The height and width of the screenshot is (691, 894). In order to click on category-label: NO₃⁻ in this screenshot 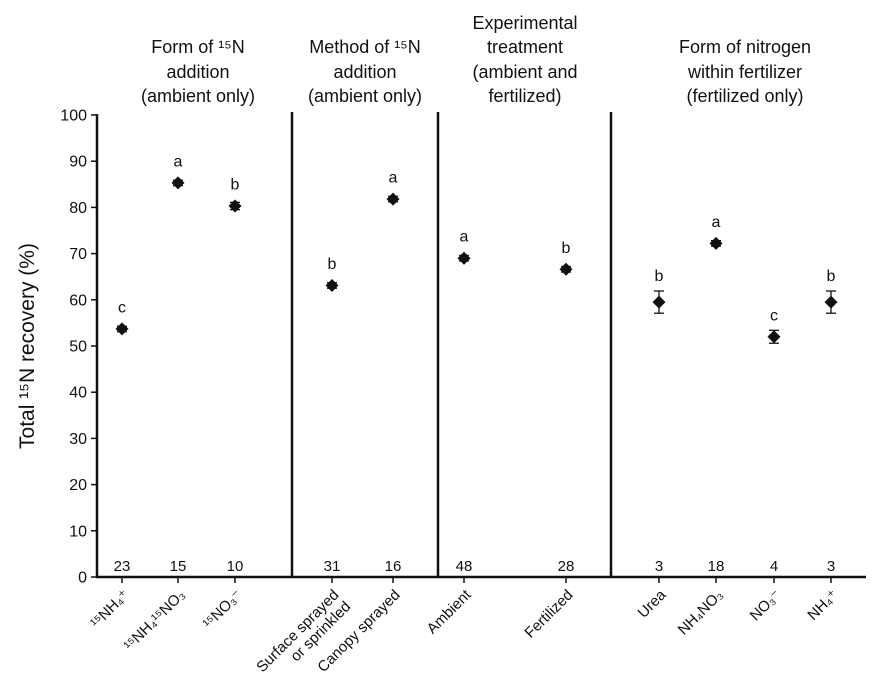, I will do `click(766, 606)`.